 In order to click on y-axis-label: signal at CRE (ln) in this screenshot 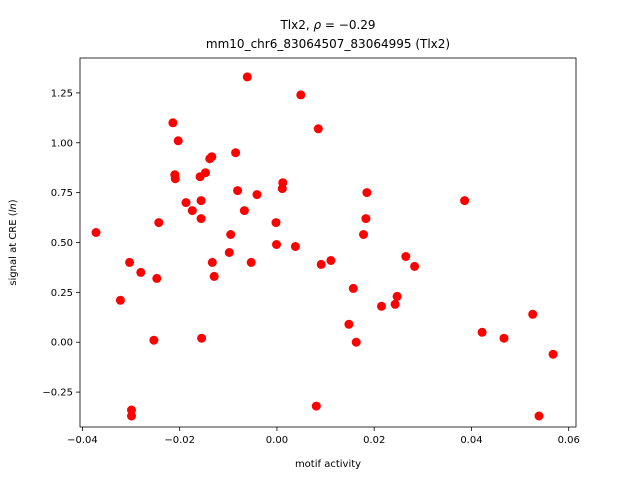, I will do `click(13, 242)`.